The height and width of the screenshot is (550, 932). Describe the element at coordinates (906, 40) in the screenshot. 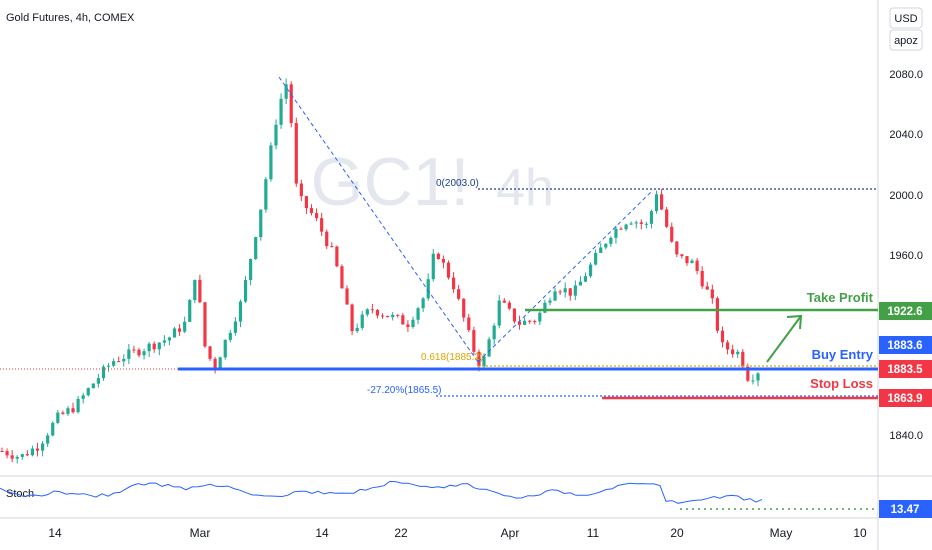

I see `unit-button: apoz` at that location.